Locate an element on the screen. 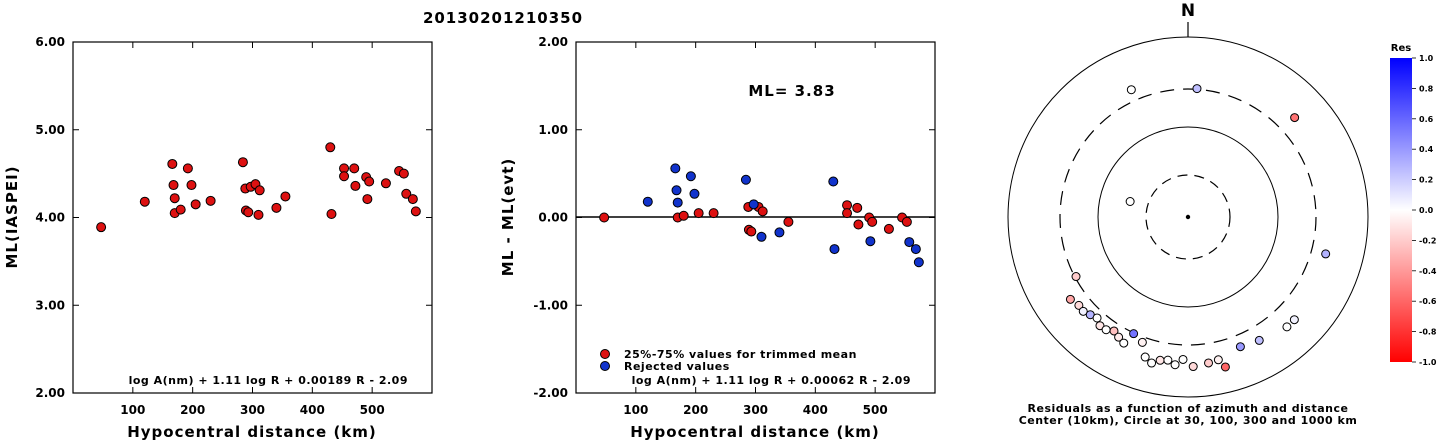  x-tick-label: 100 is located at coordinates (635, 410).